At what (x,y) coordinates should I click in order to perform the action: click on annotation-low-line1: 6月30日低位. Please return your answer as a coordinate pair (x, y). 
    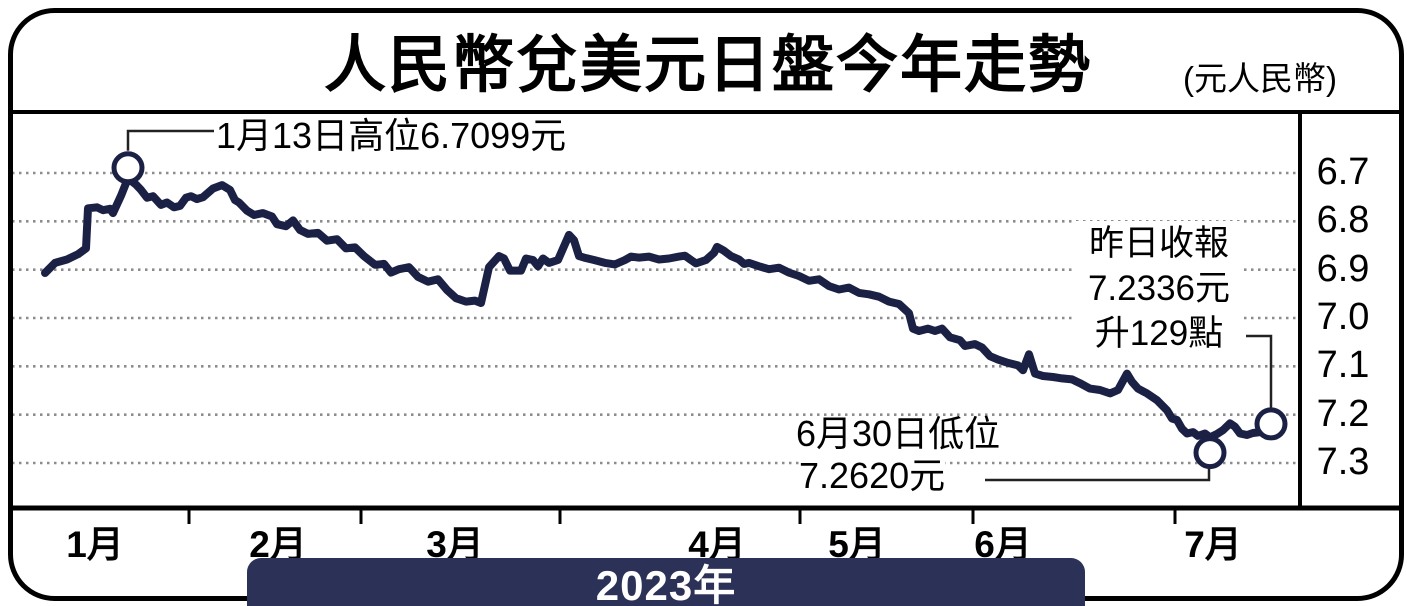
    Looking at the image, I should click on (898, 433).